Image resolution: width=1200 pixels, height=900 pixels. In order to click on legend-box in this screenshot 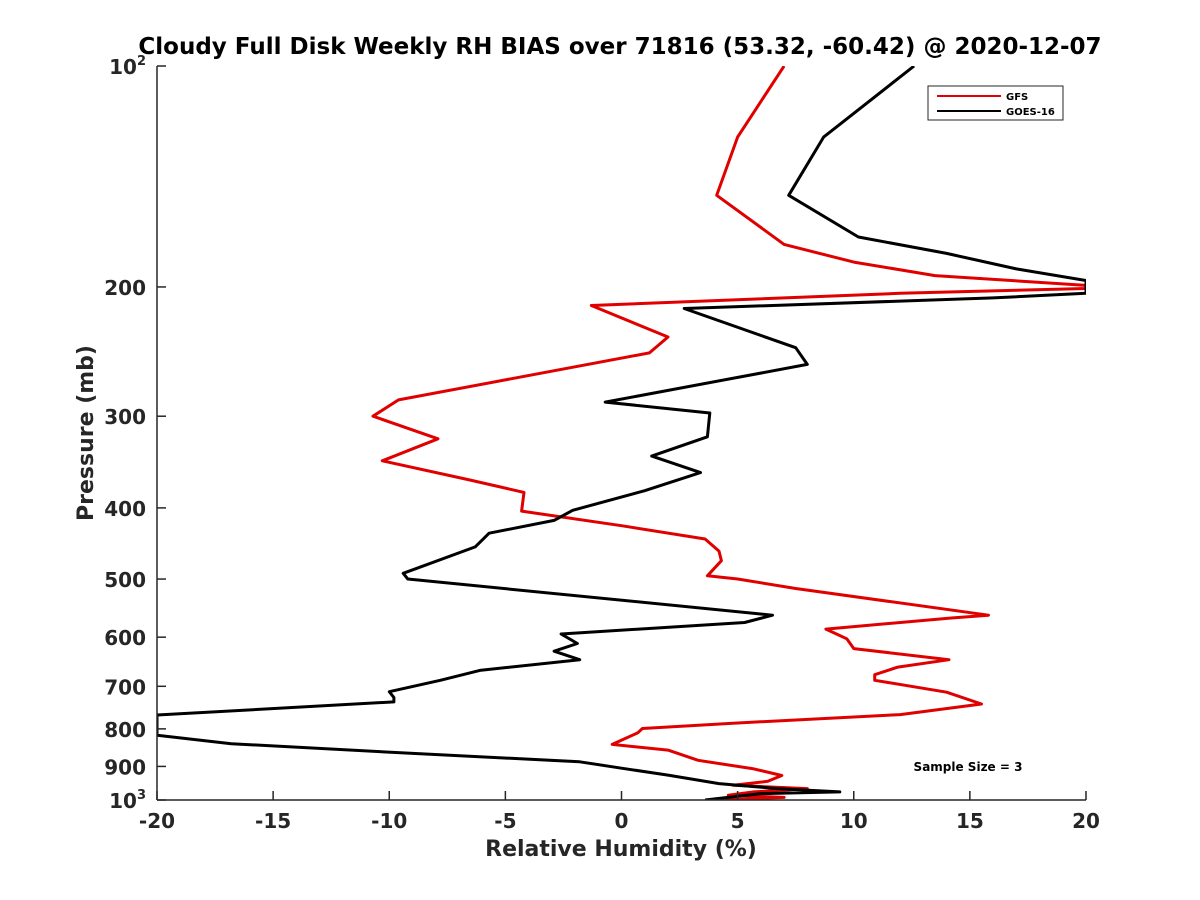, I will do `click(995, 103)`.